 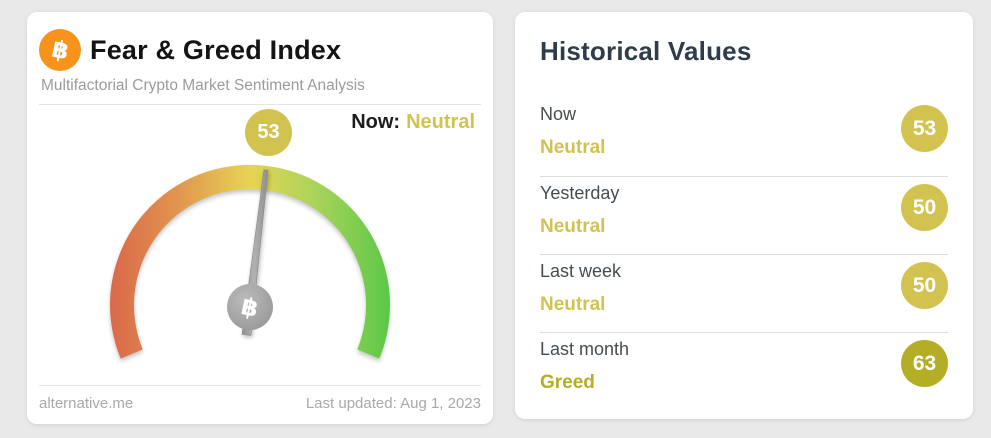 What do you see at coordinates (744, 137) in the screenshot?
I see `history-row-now: Now Neutral 53` at bounding box center [744, 137].